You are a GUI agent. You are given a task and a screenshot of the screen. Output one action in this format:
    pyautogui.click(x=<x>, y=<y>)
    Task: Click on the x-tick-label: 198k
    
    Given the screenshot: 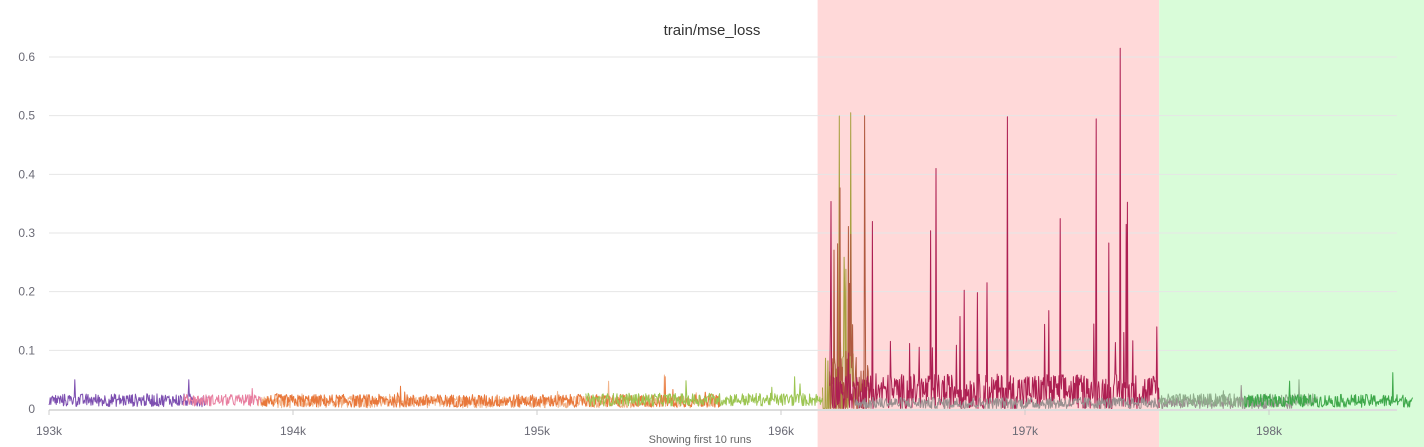 What is the action you would take?
    pyautogui.click(x=1269, y=431)
    